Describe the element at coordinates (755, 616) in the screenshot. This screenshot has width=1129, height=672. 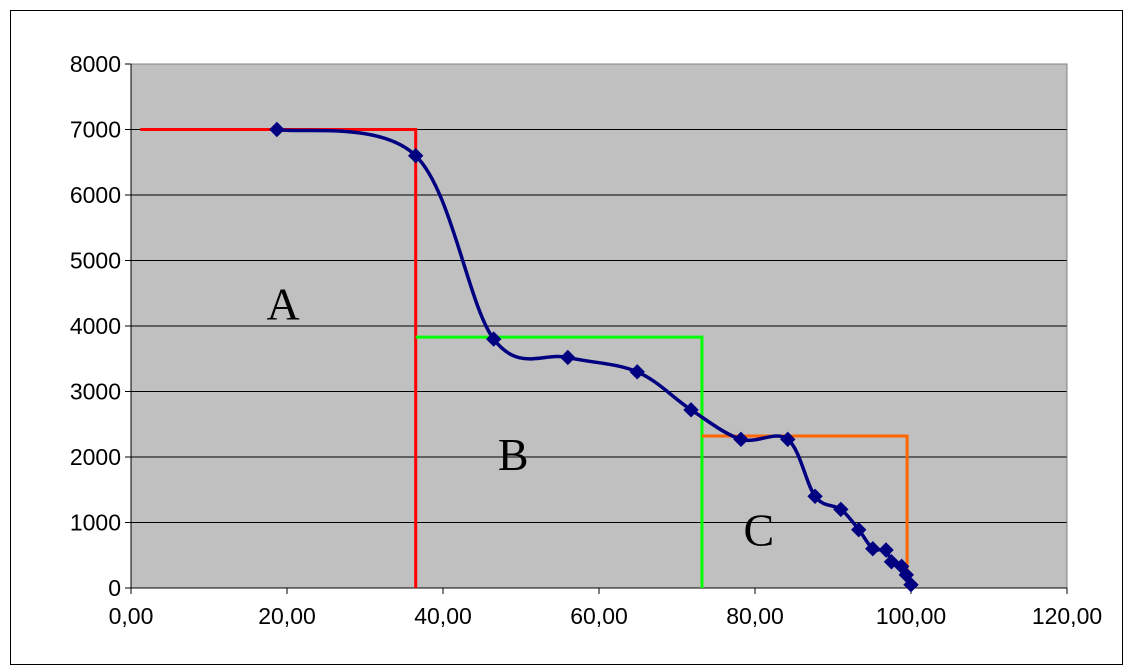
I see `x-tick-label: 80,00` at that location.